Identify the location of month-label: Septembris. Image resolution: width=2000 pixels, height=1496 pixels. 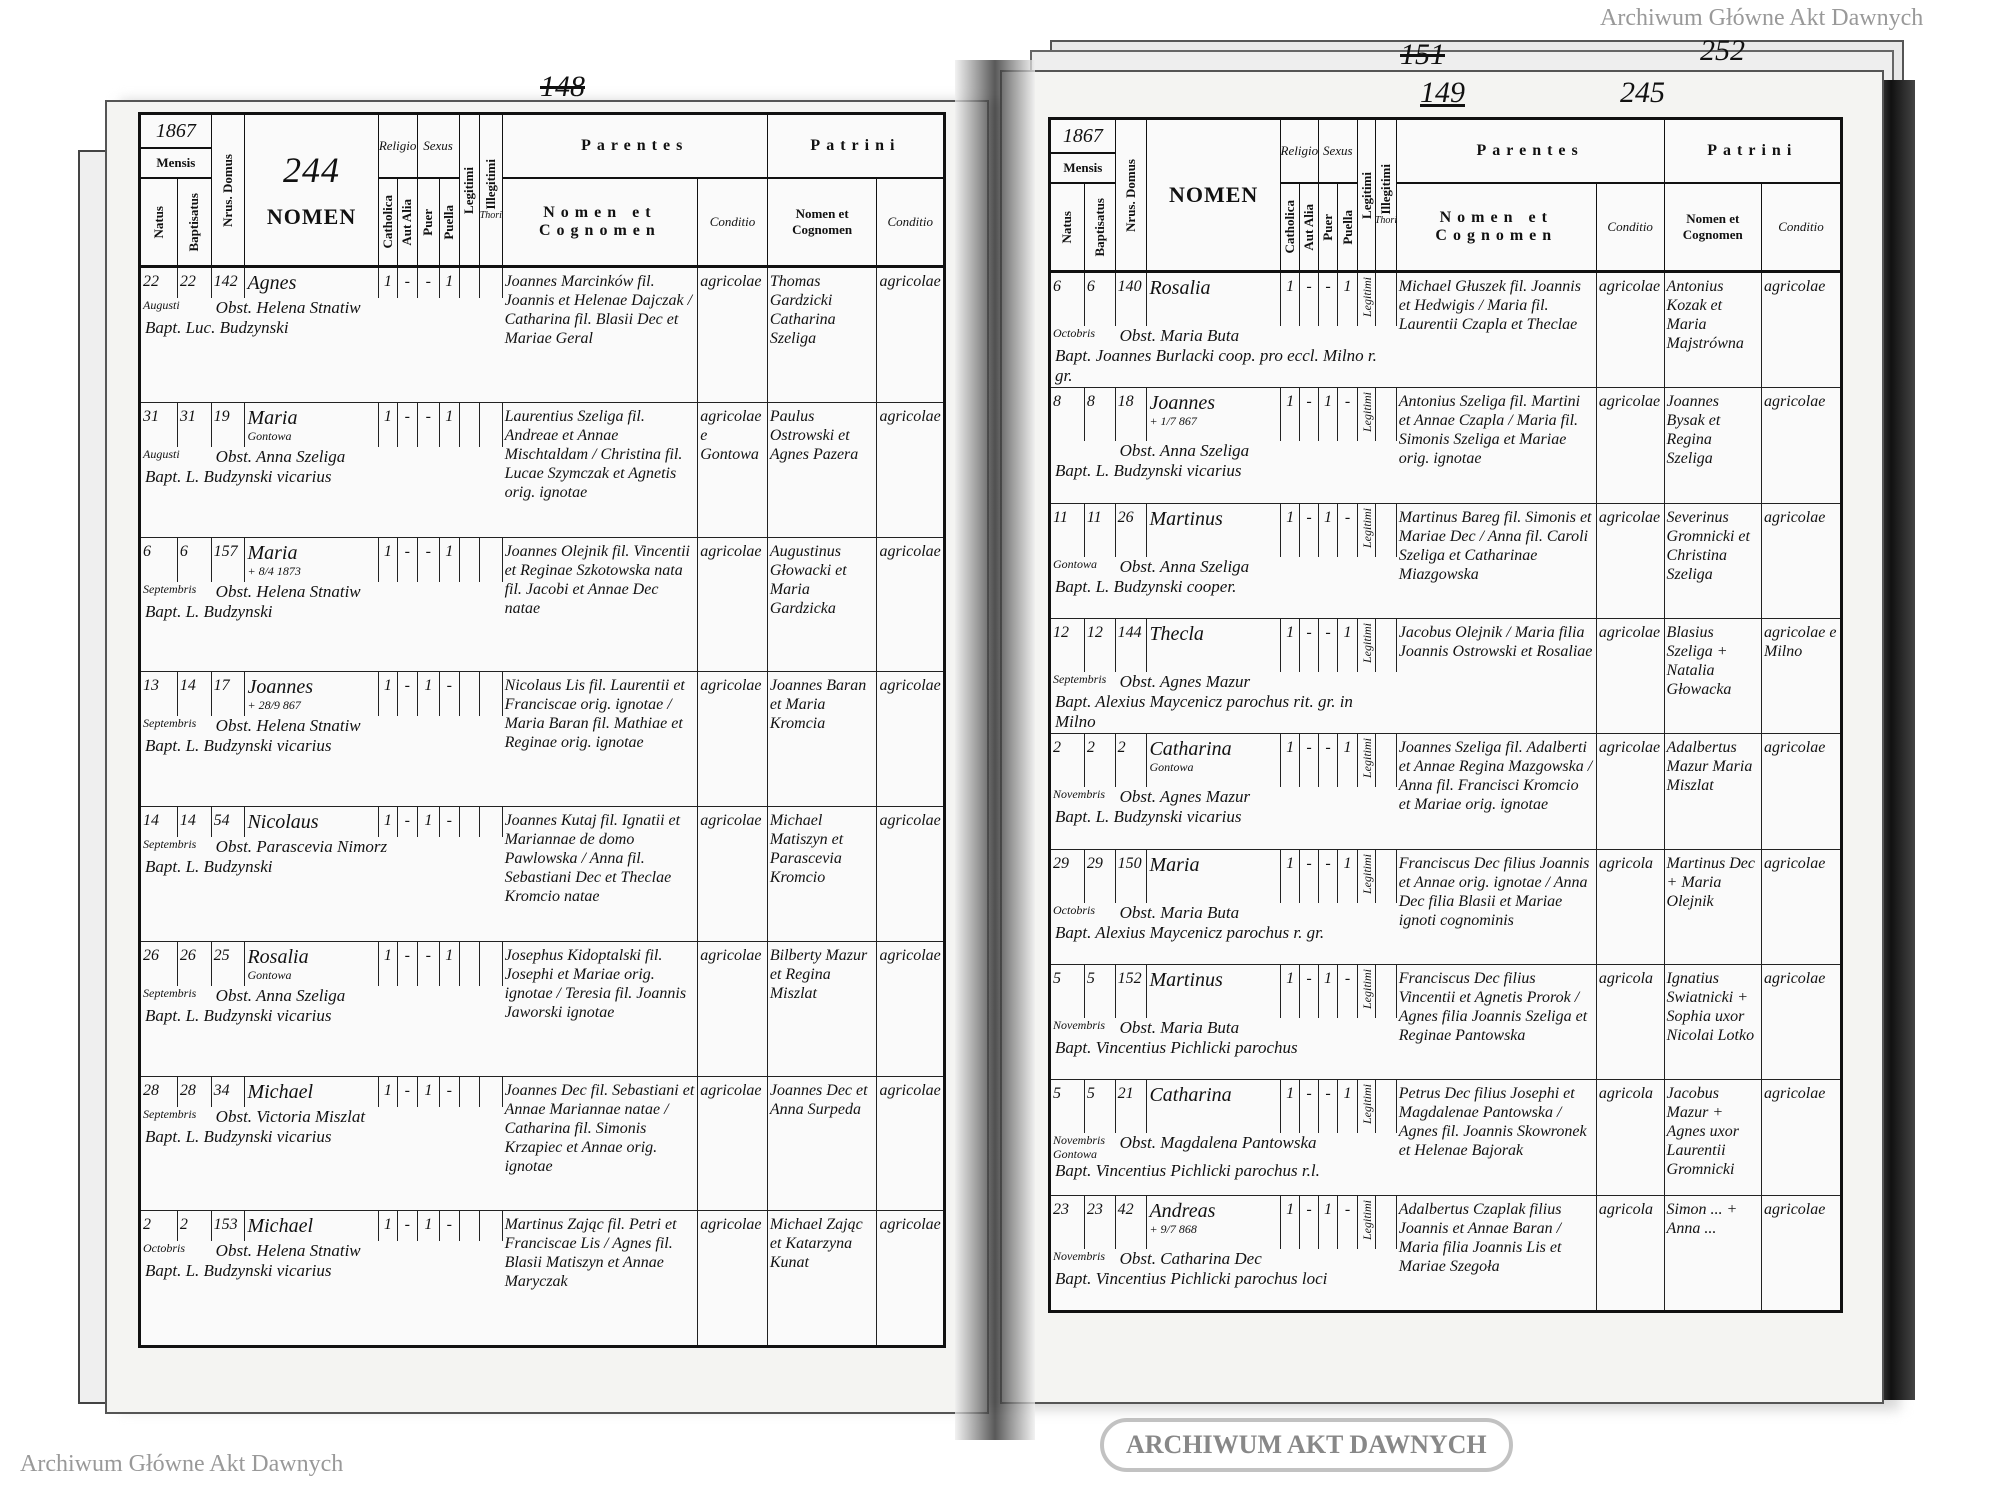
(170, 844).